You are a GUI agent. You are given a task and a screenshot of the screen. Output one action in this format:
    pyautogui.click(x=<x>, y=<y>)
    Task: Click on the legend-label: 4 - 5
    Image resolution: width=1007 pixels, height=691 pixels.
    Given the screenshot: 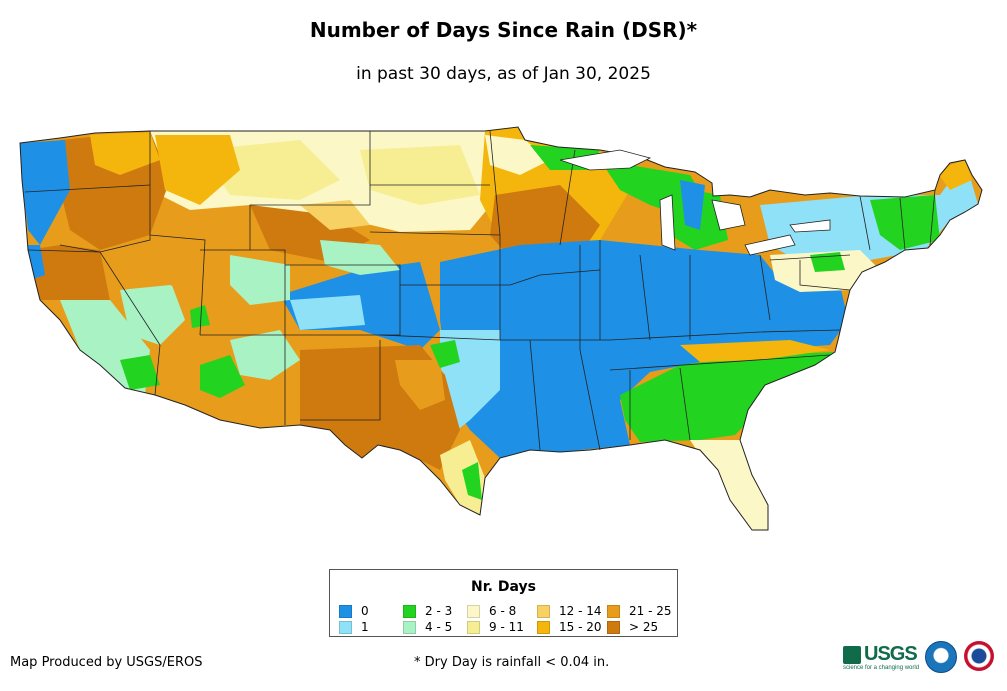 What is the action you would take?
    pyautogui.click(x=439, y=627)
    